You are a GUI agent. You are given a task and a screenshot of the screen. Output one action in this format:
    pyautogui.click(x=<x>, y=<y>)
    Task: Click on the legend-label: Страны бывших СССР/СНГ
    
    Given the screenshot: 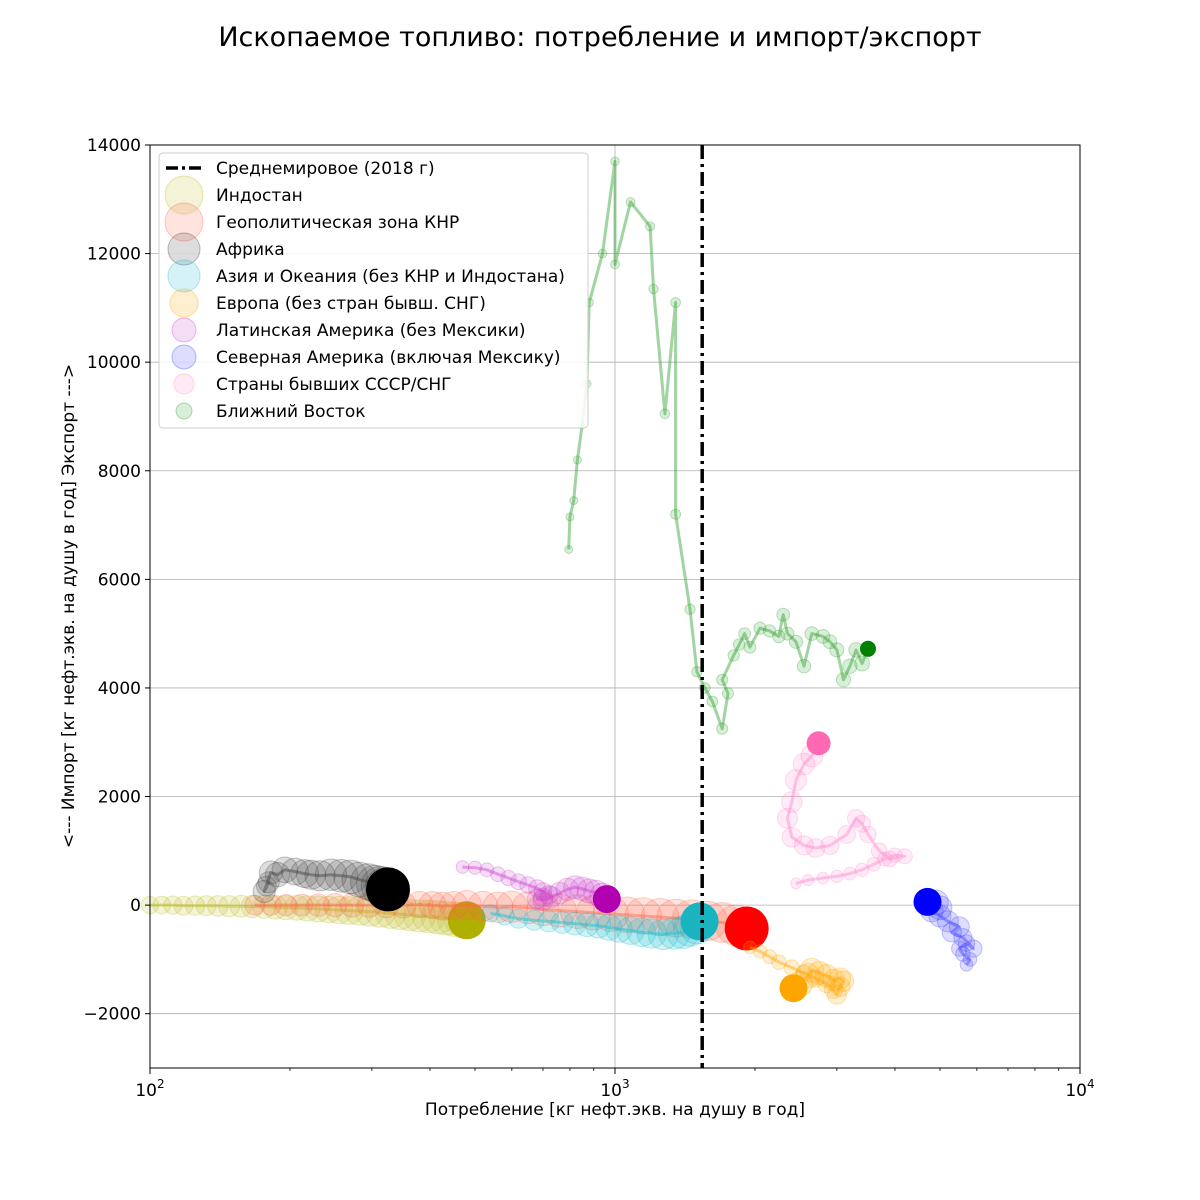 What is the action you would take?
    pyautogui.click(x=334, y=385)
    